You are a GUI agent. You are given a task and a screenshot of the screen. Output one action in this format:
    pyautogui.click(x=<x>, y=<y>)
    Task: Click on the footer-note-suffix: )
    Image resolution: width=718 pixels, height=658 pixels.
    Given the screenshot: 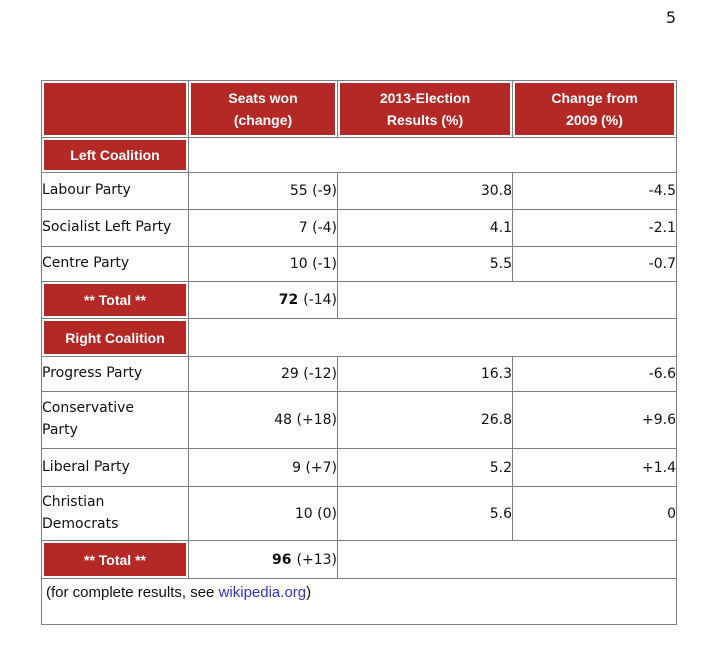 What is the action you would take?
    pyautogui.click(x=309, y=592)
    